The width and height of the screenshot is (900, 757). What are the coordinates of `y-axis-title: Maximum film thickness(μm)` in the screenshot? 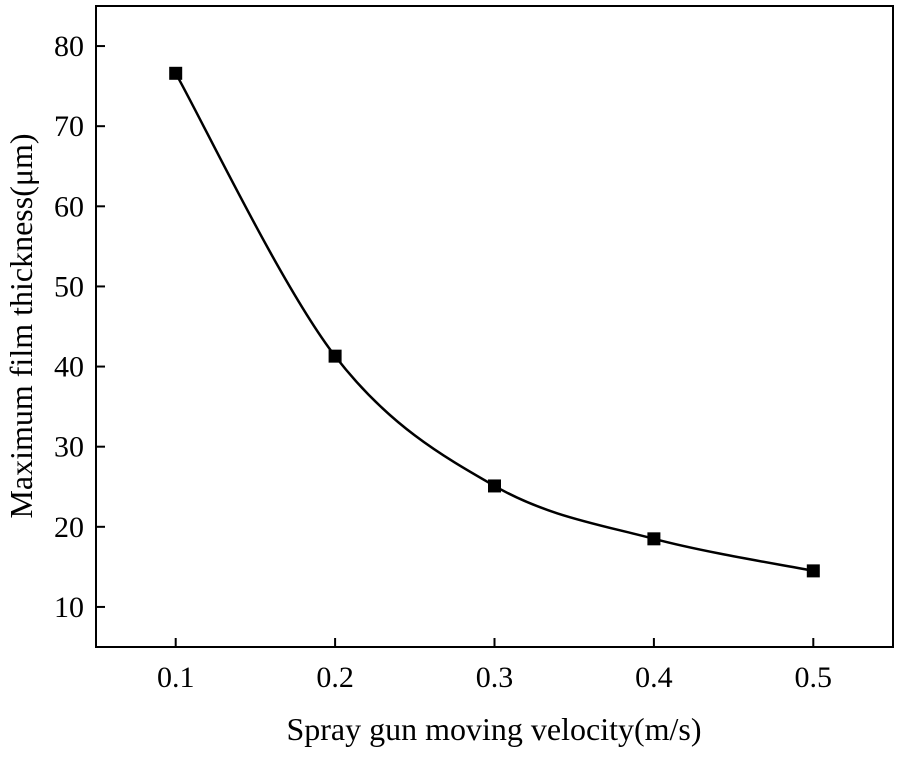 It's located at (21, 325).